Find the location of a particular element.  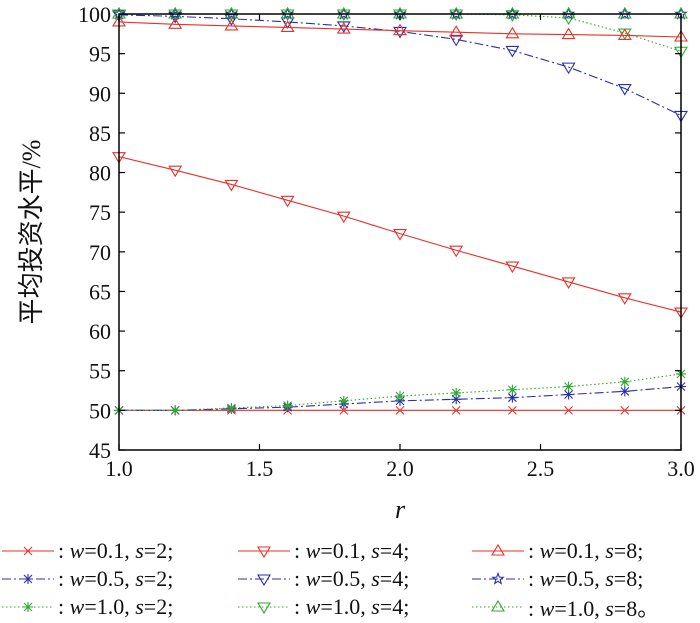

y-tick-label: 85 is located at coordinates (100, 133).